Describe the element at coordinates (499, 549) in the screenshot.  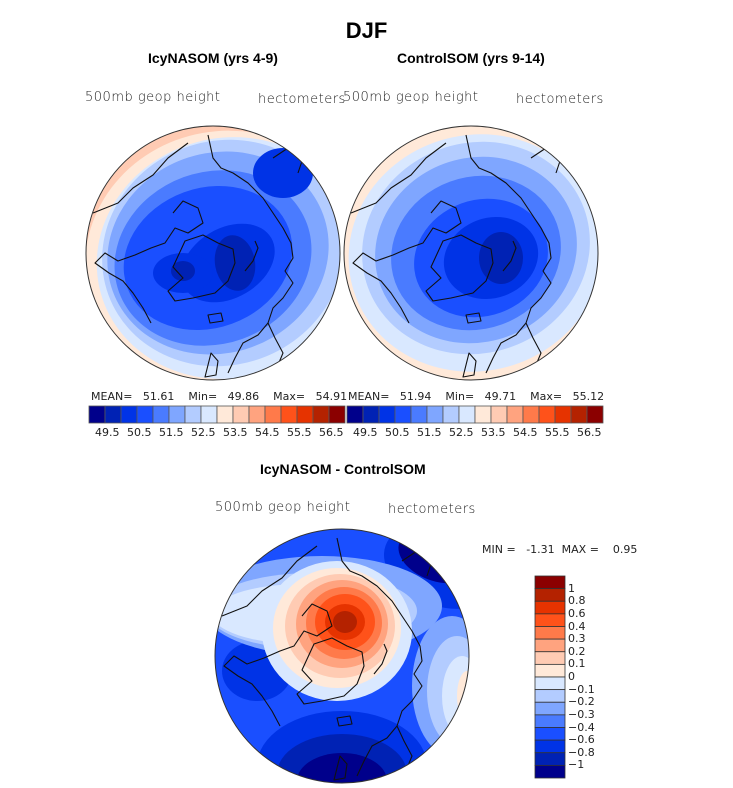
I see `min-label: MIN =` at that location.